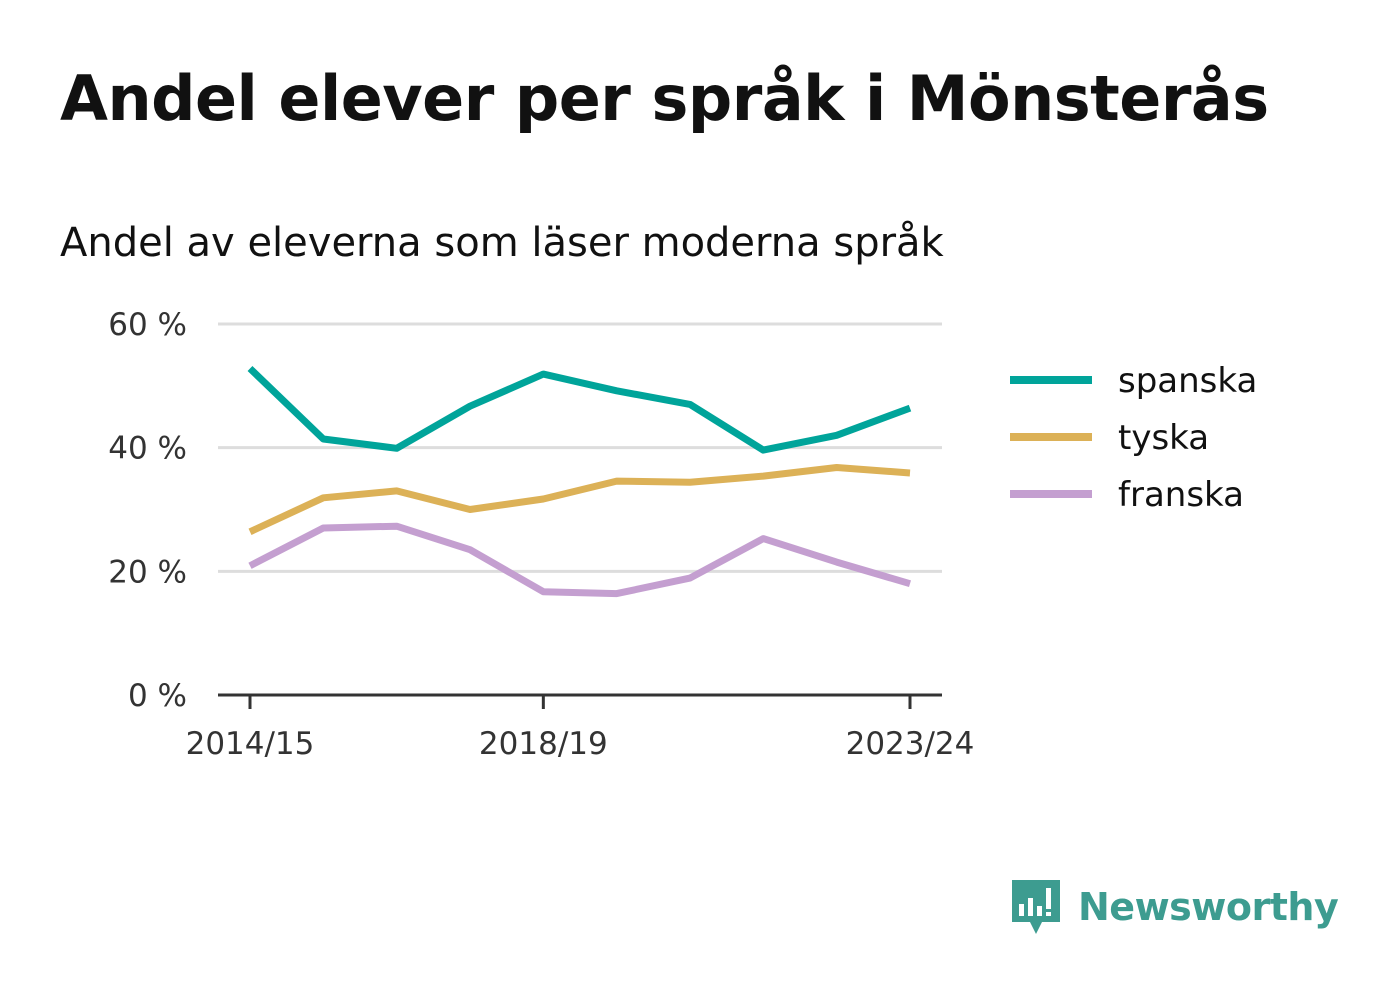  I want to click on series-line-franska, so click(579, 560).